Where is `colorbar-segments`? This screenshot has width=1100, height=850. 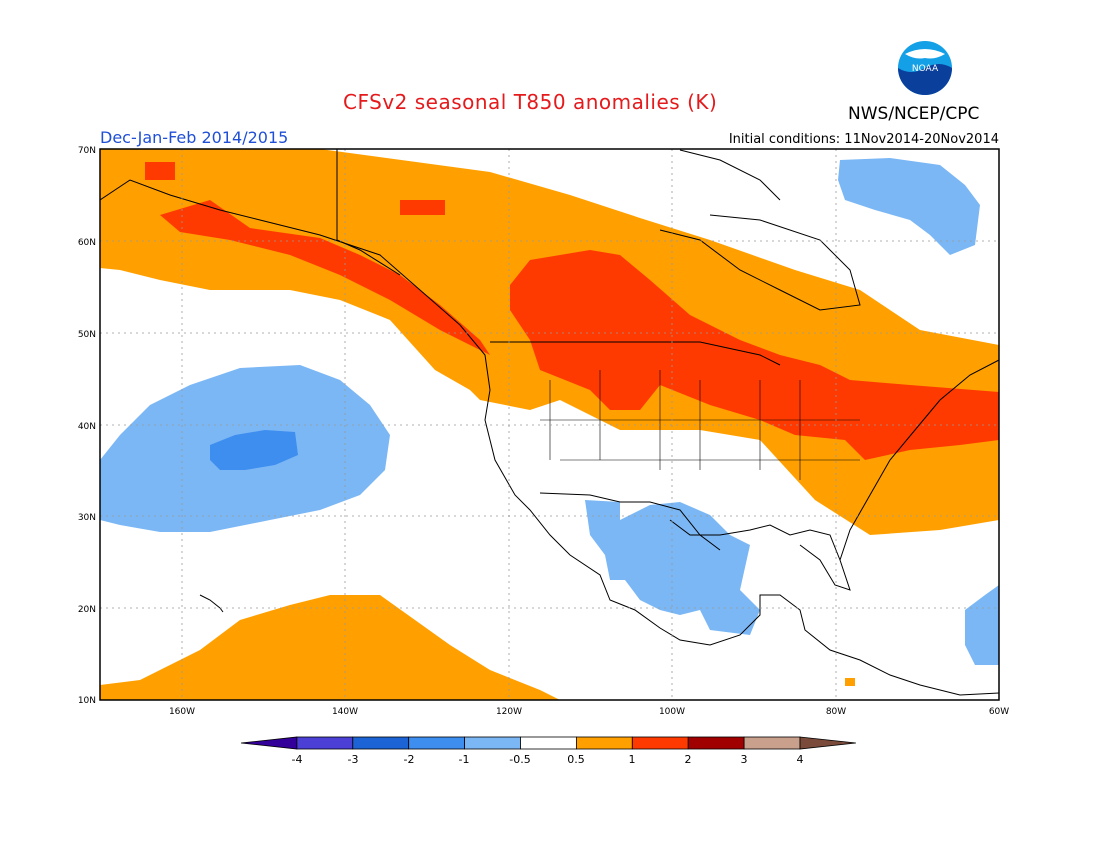
colorbar-segments is located at coordinates (548, 743).